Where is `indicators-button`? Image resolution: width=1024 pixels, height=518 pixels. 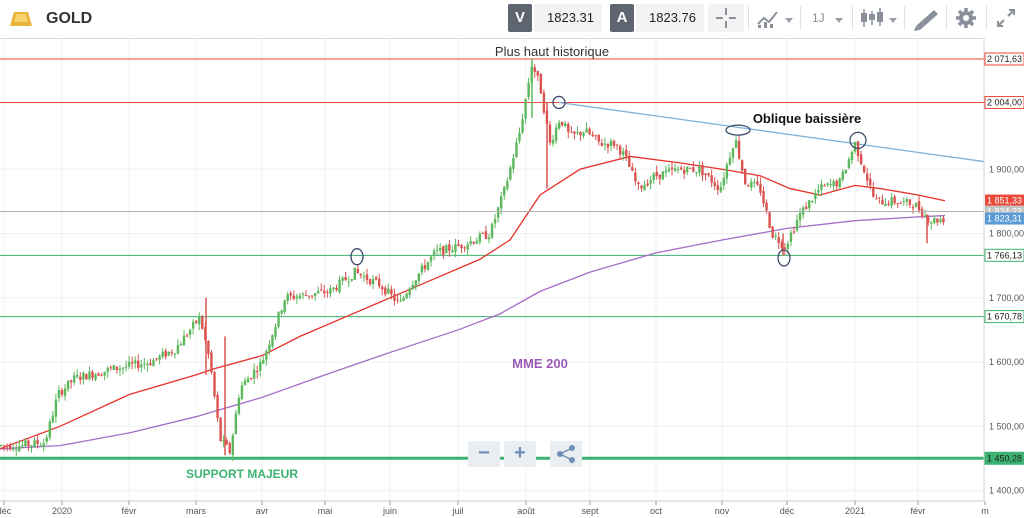
indicators-button is located at coordinates (878, 18).